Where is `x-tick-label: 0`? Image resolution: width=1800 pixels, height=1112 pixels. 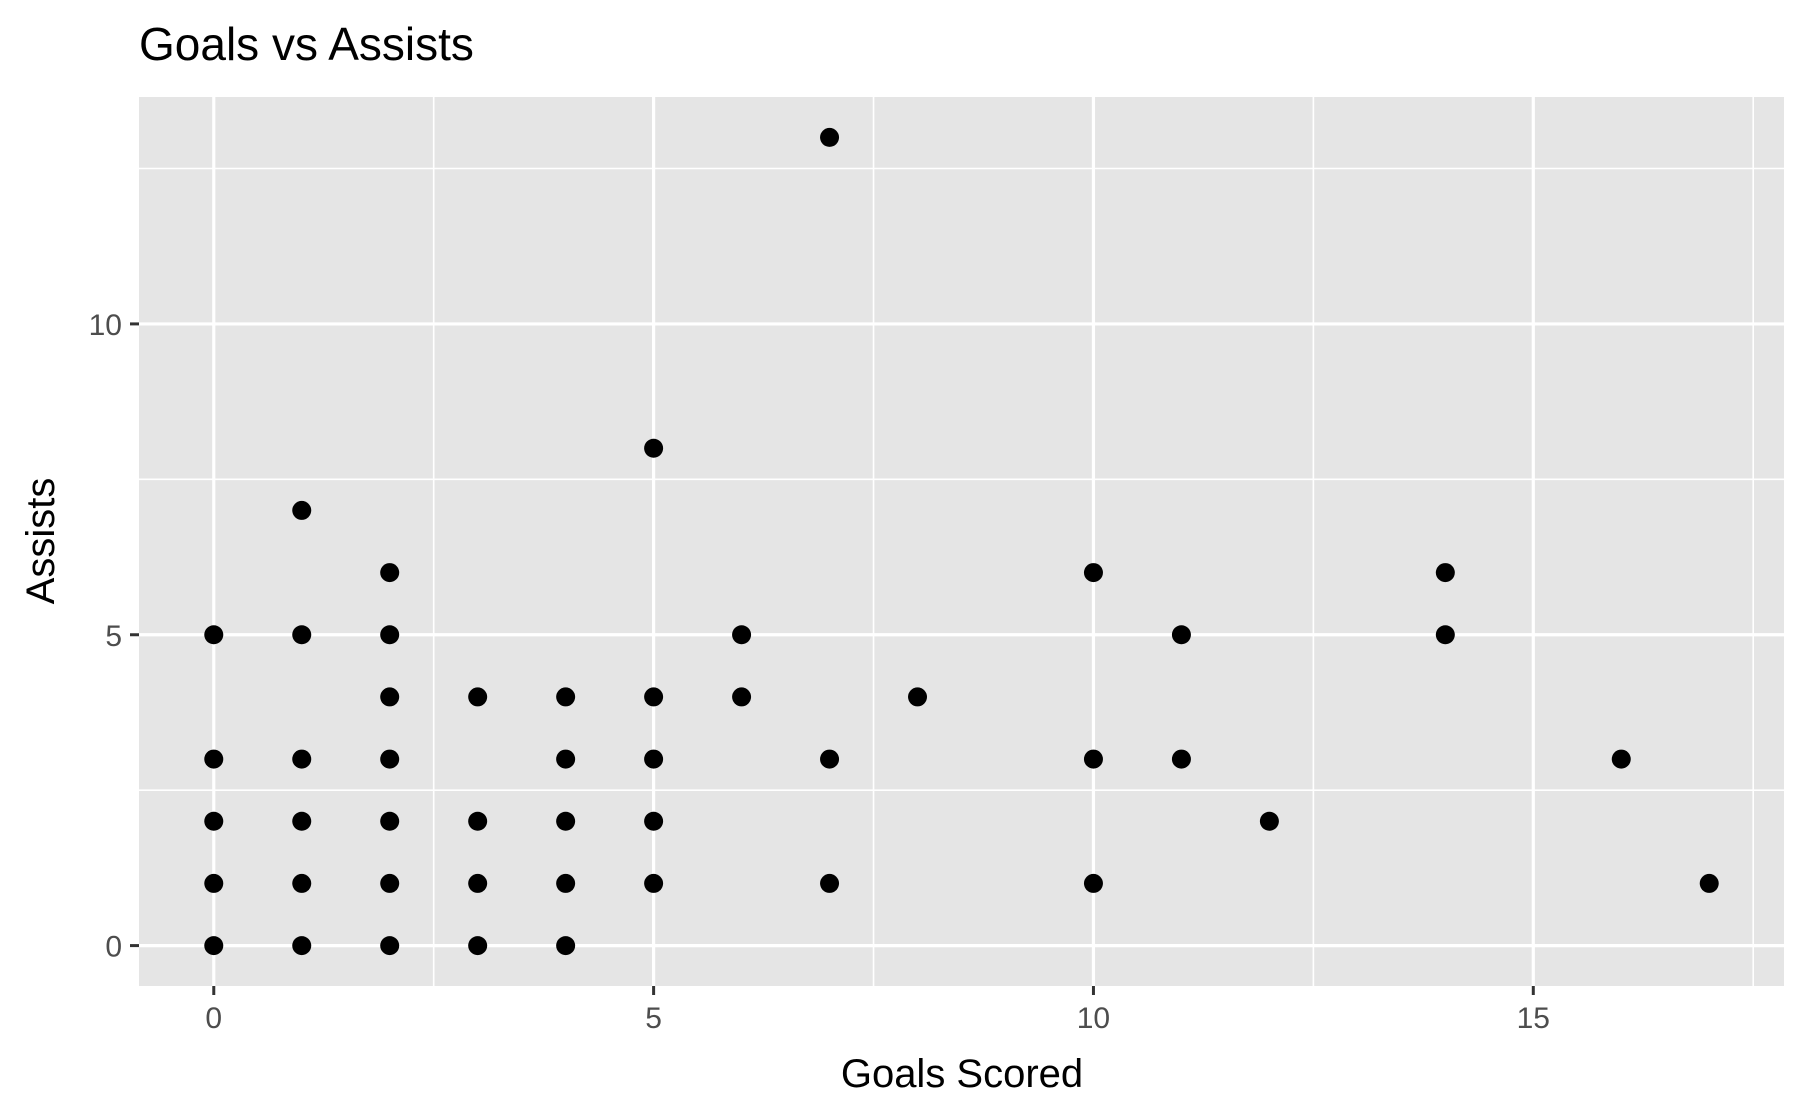 x-tick-label: 0 is located at coordinates (213, 1018).